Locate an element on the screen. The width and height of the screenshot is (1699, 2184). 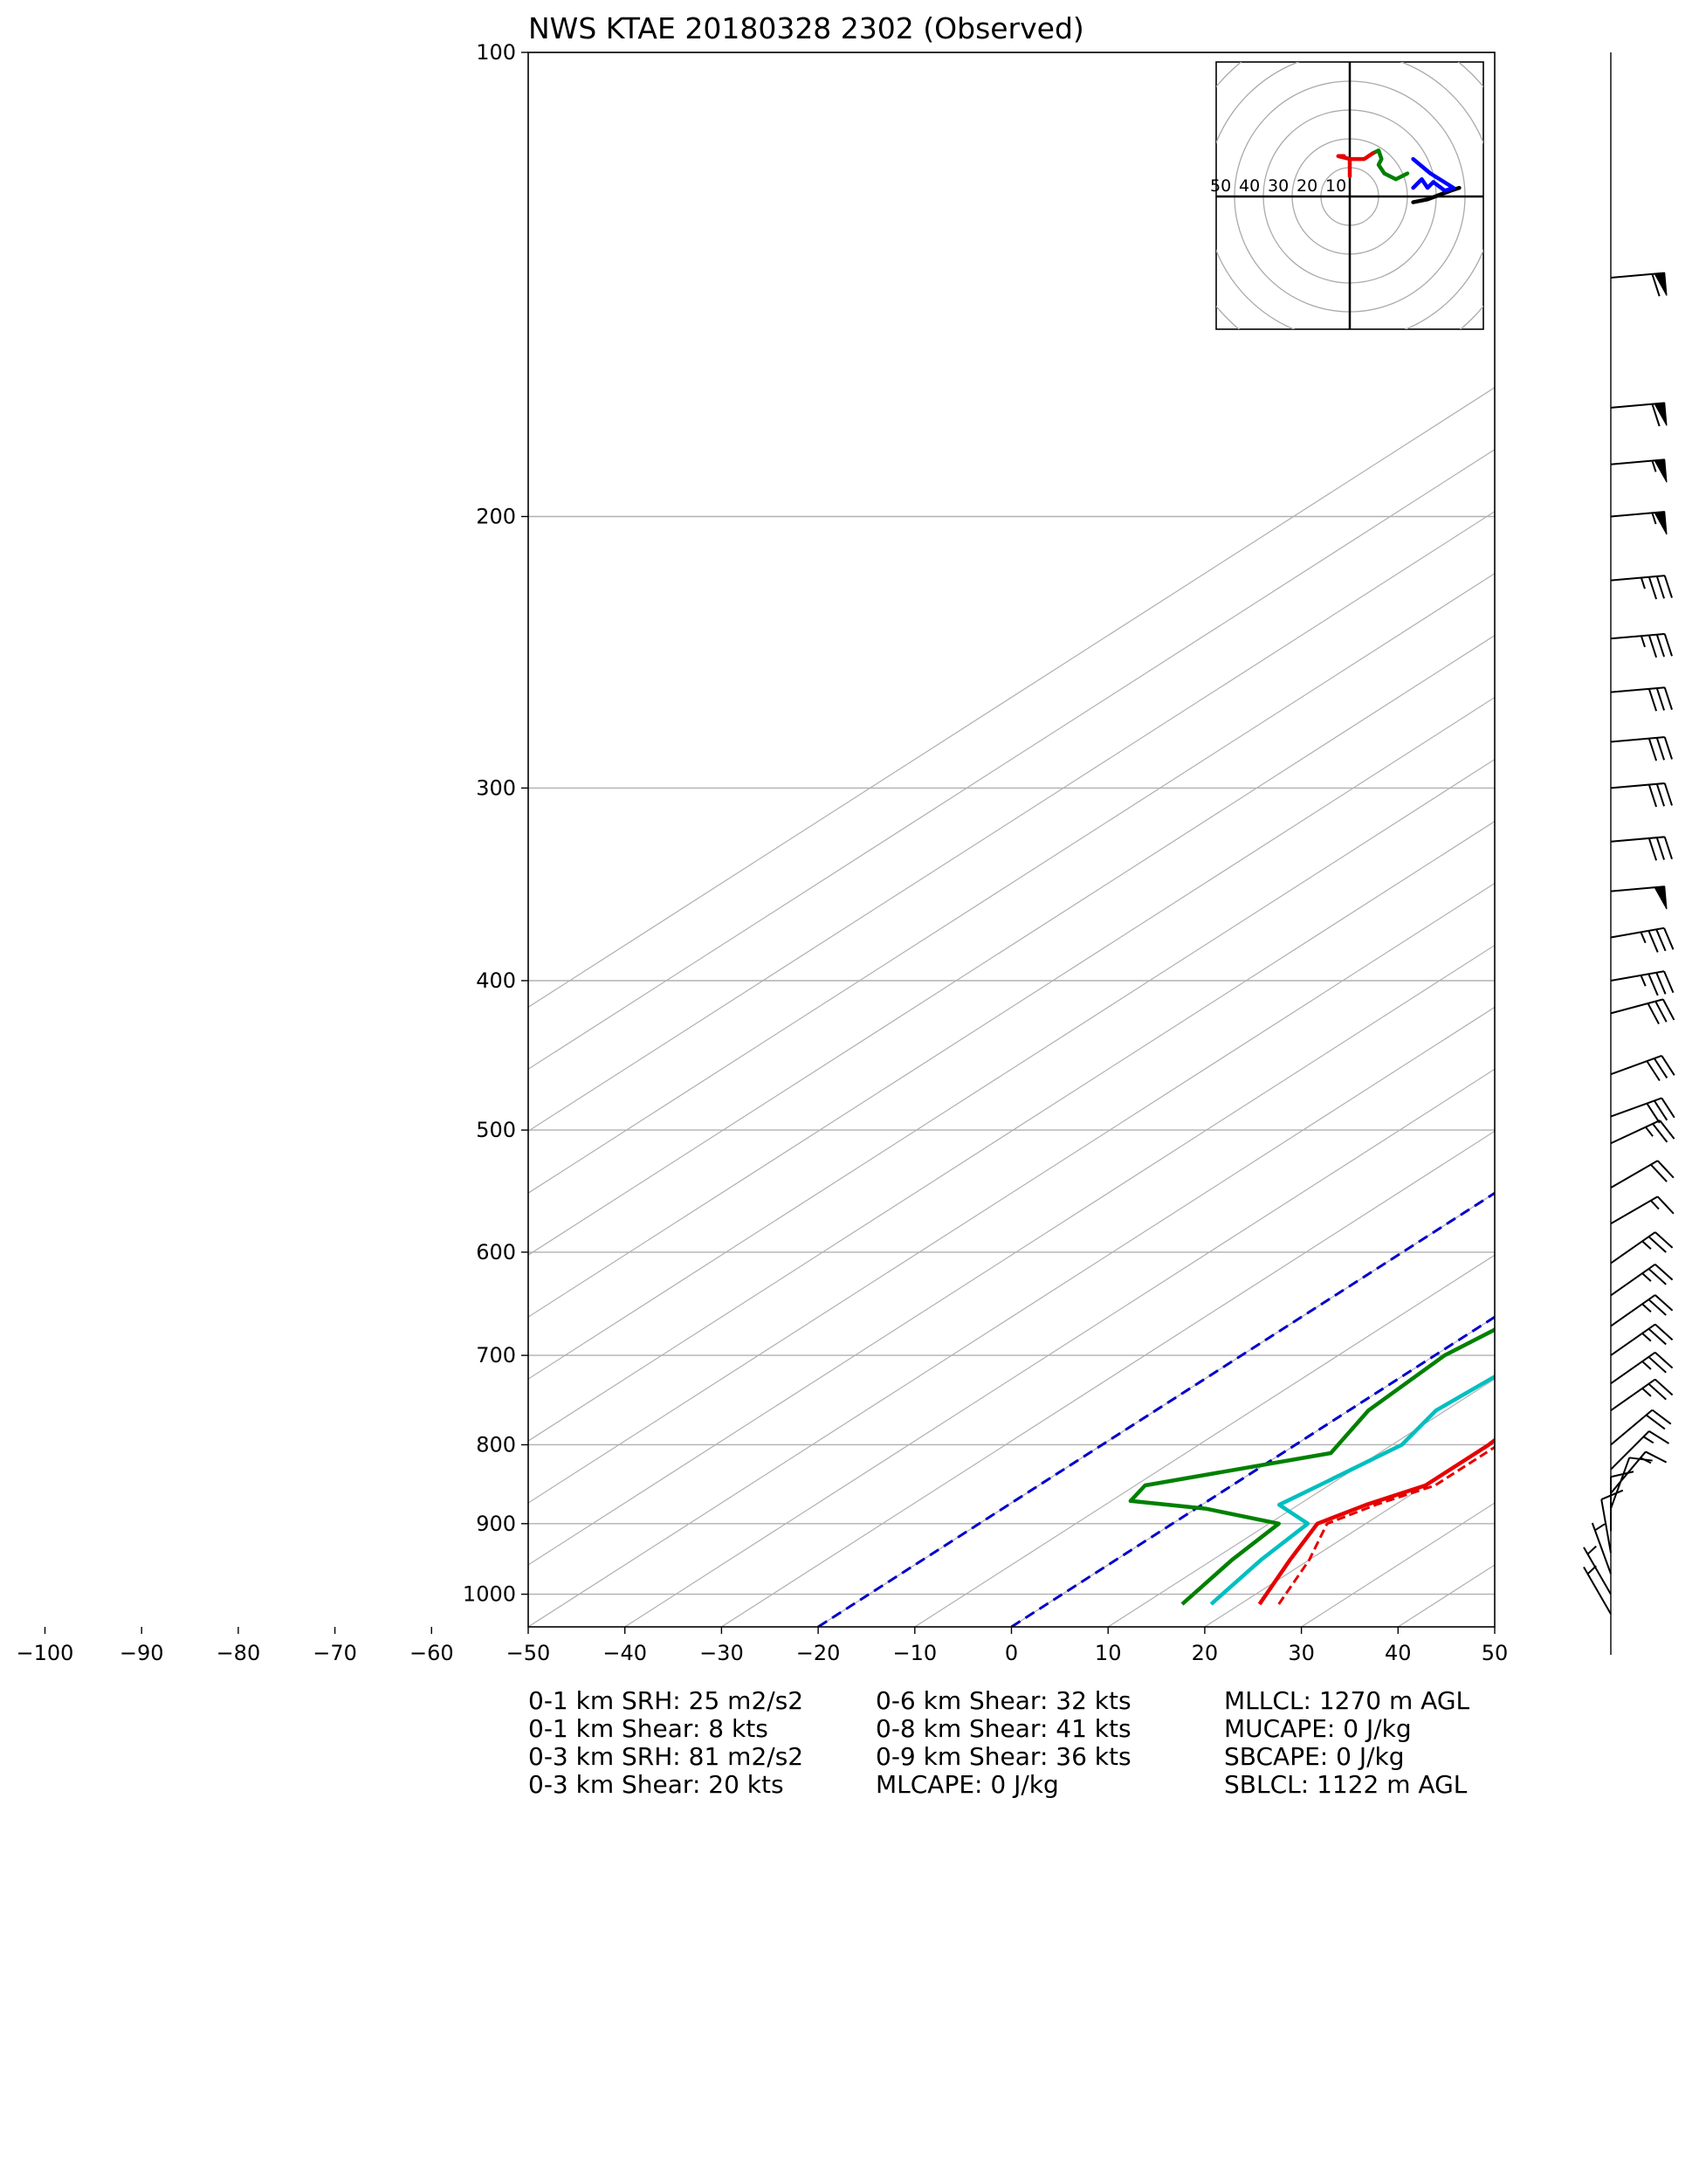
dewpoint-line is located at coordinates (1311, 1466).